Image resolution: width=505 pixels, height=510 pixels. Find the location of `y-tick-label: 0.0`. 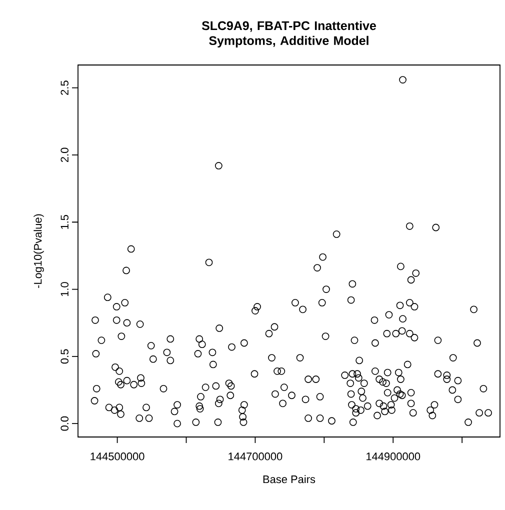

y-tick-label: 0.0 is located at coordinates (64, 423).